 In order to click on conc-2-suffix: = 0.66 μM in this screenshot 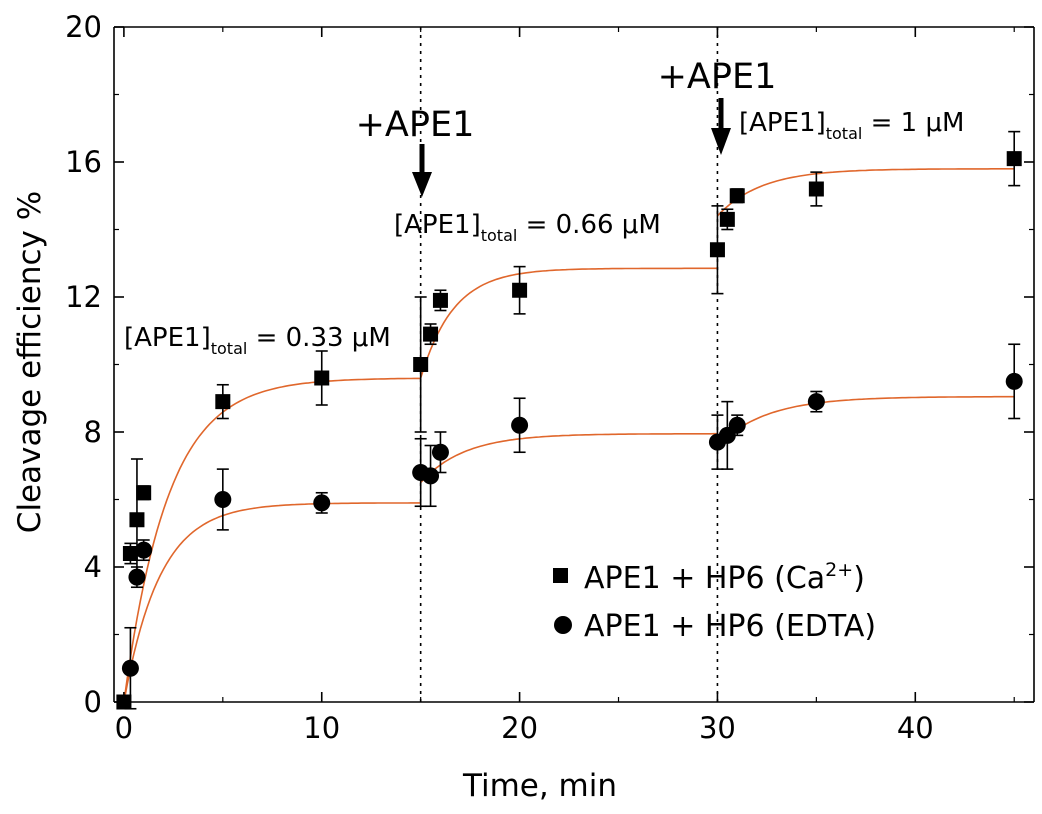, I will do `click(588, 225)`.